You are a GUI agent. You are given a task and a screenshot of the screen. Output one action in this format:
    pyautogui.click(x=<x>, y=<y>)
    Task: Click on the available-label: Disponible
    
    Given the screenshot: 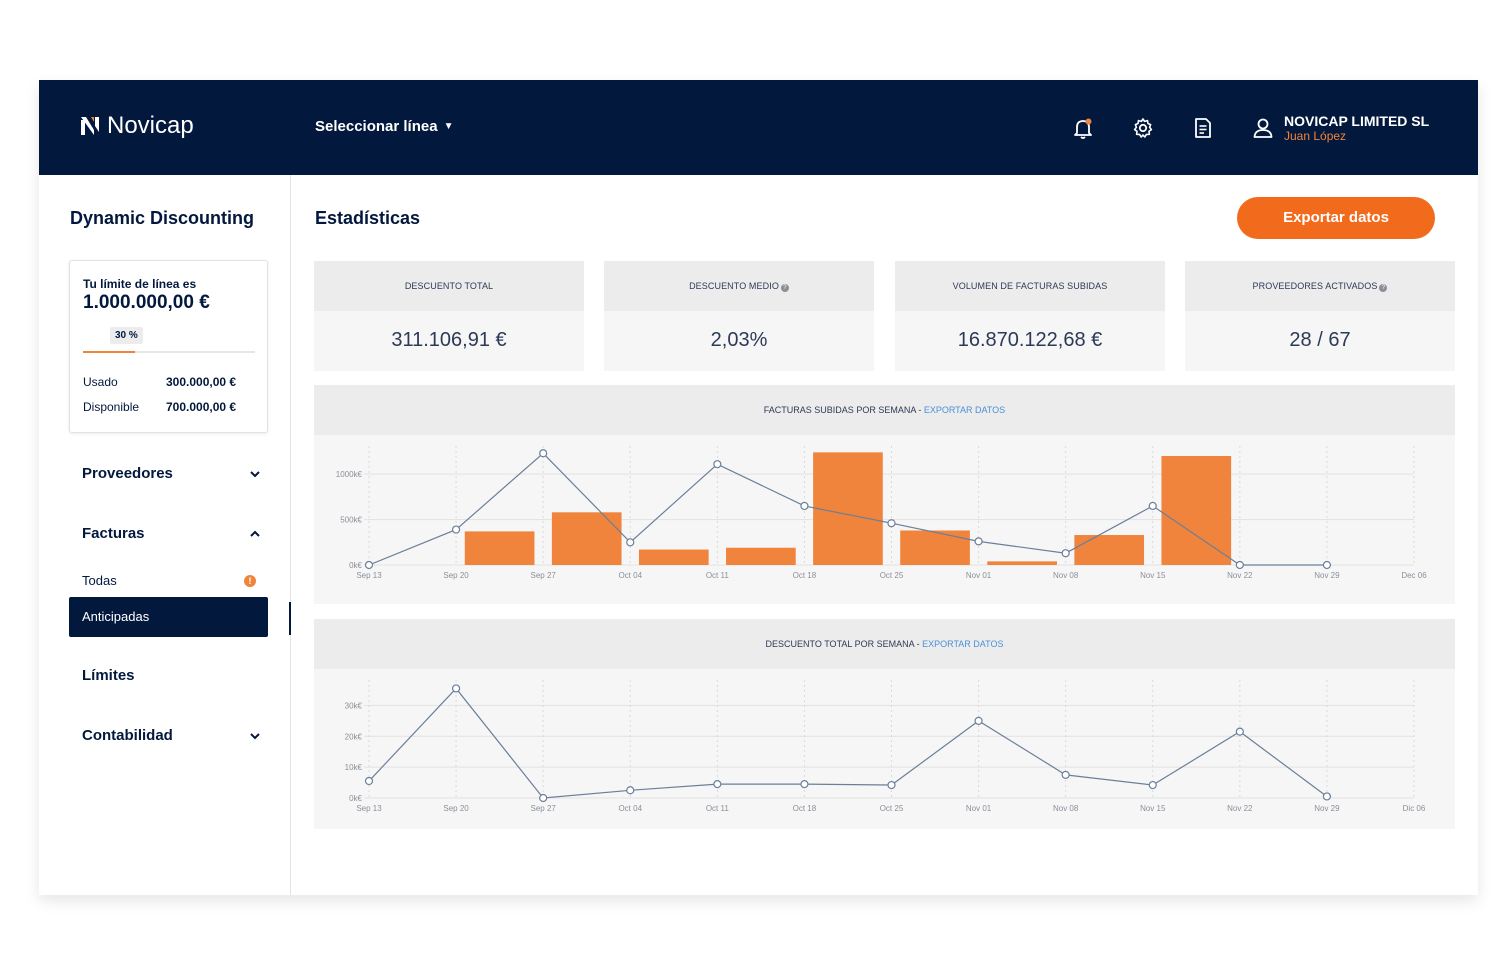 What is the action you would take?
    pyautogui.click(x=111, y=407)
    